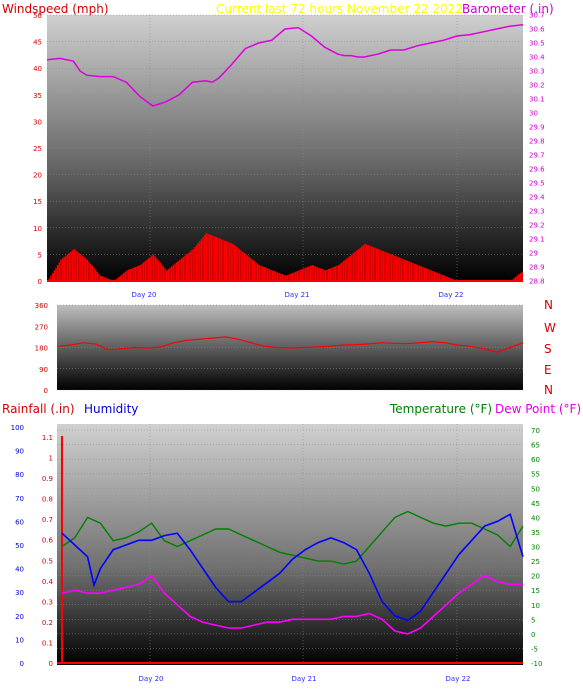  Describe the element at coordinates (537, 142) in the screenshot. I see `barometer-tick-label: 29.8` at that location.